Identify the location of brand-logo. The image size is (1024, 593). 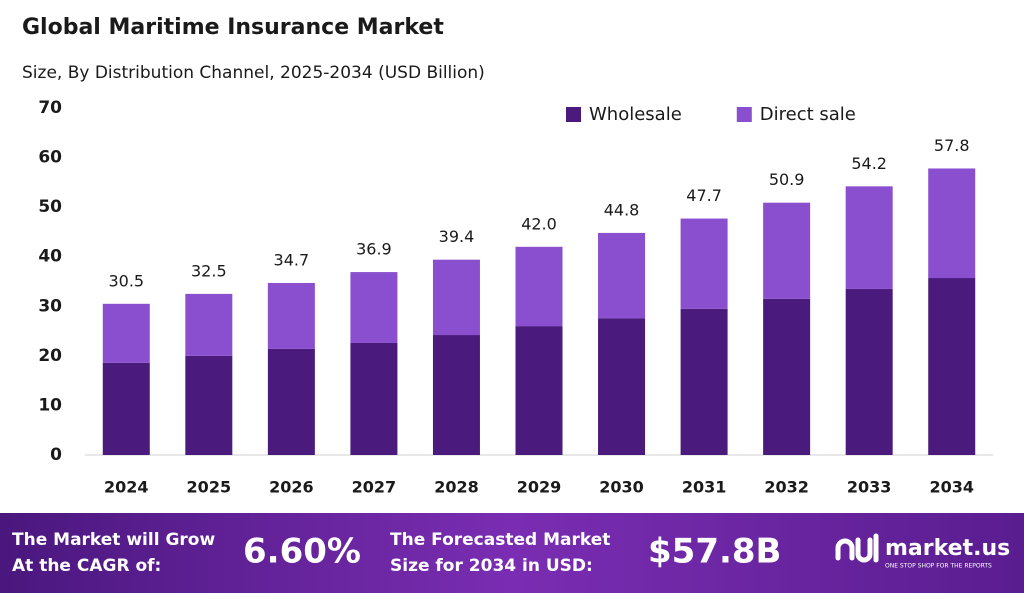
(857, 548).